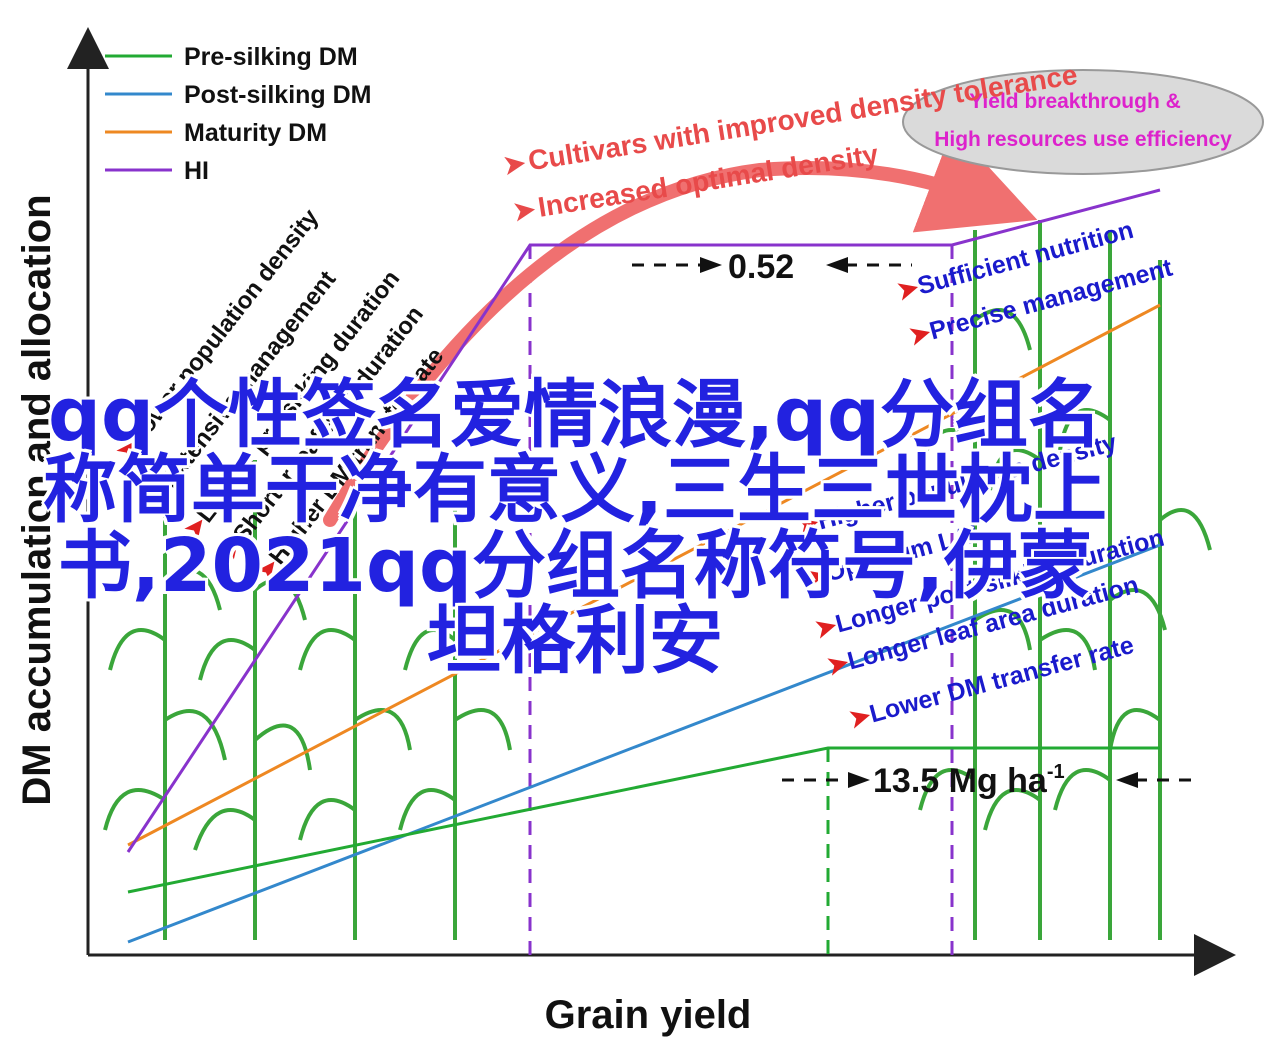  I want to click on legend-maturity: Maturity DM, so click(255, 133).